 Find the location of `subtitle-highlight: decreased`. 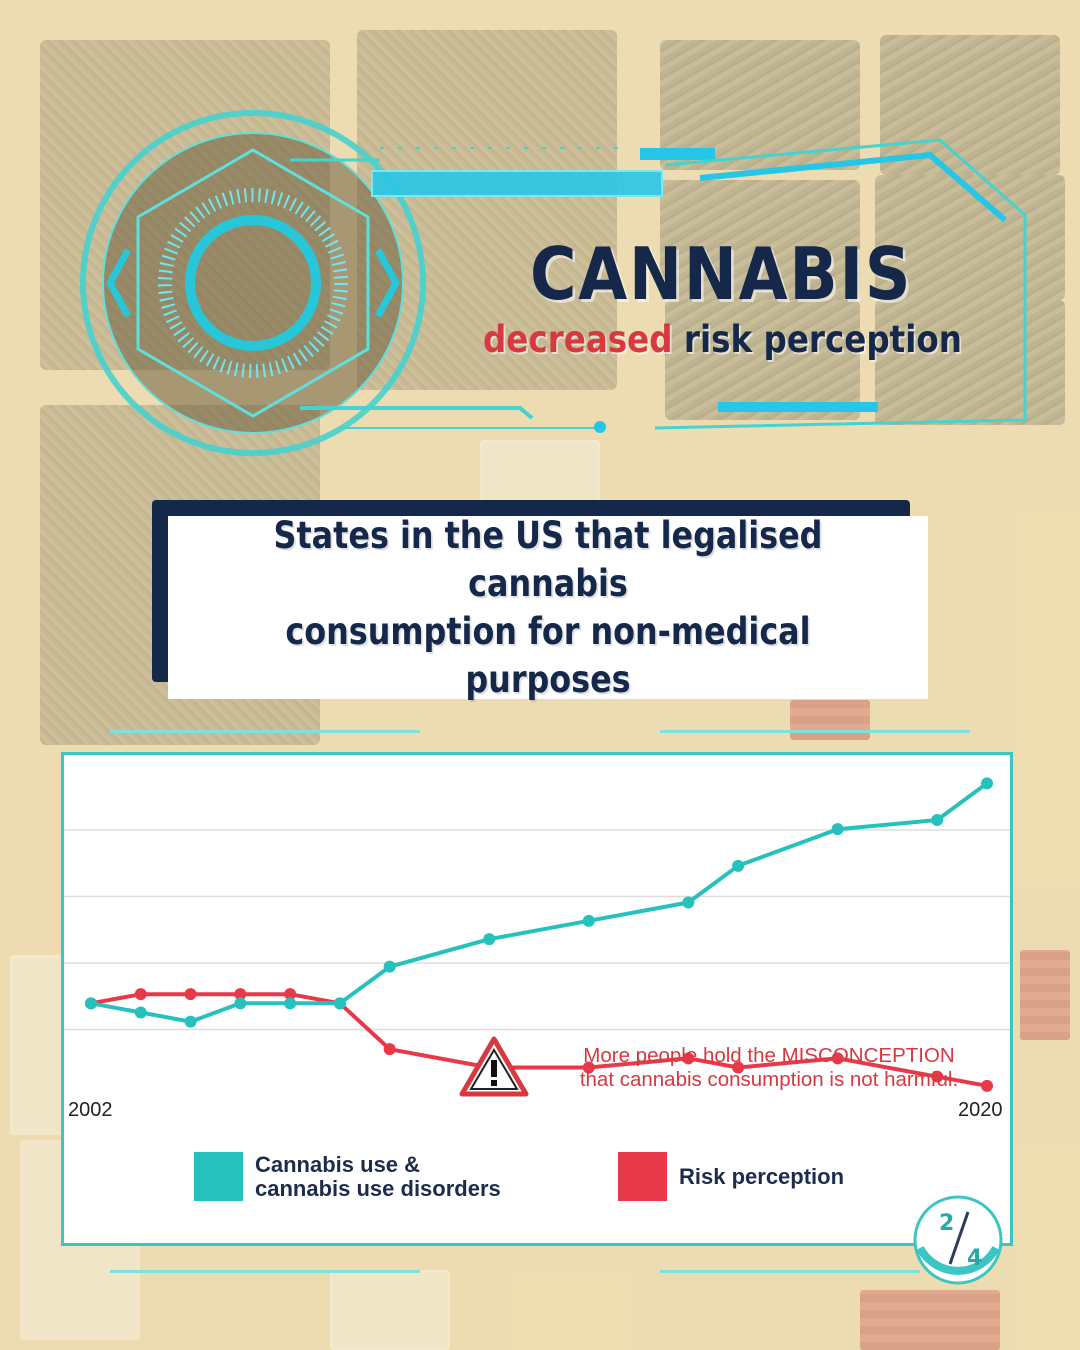

subtitle-highlight: decreased is located at coordinates (578, 339).